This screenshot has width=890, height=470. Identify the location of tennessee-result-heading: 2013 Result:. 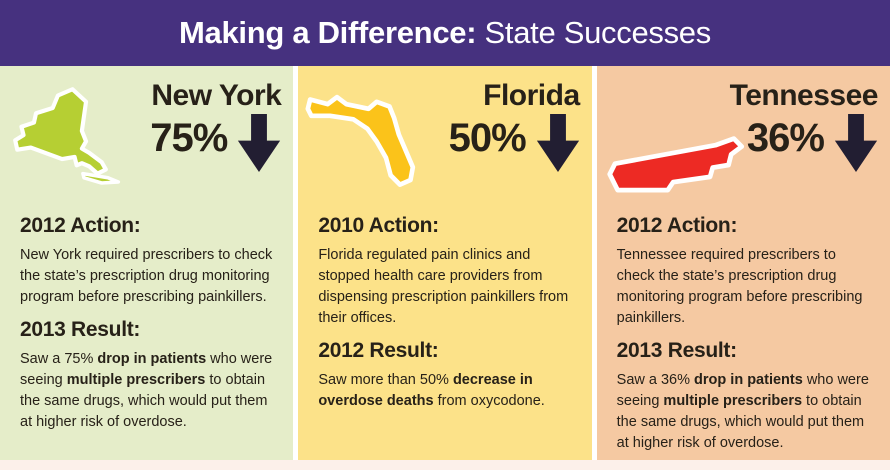
(676, 351).